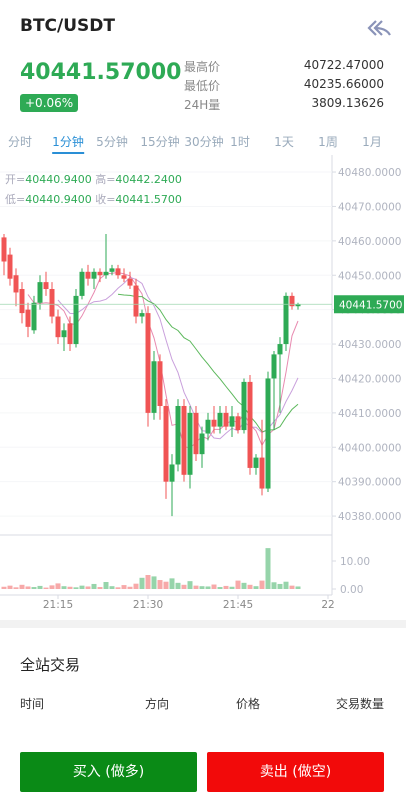  What do you see at coordinates (20, 142) in the screenshot?
I see `interval-tab: 分时` at bounding box center [20, 142].